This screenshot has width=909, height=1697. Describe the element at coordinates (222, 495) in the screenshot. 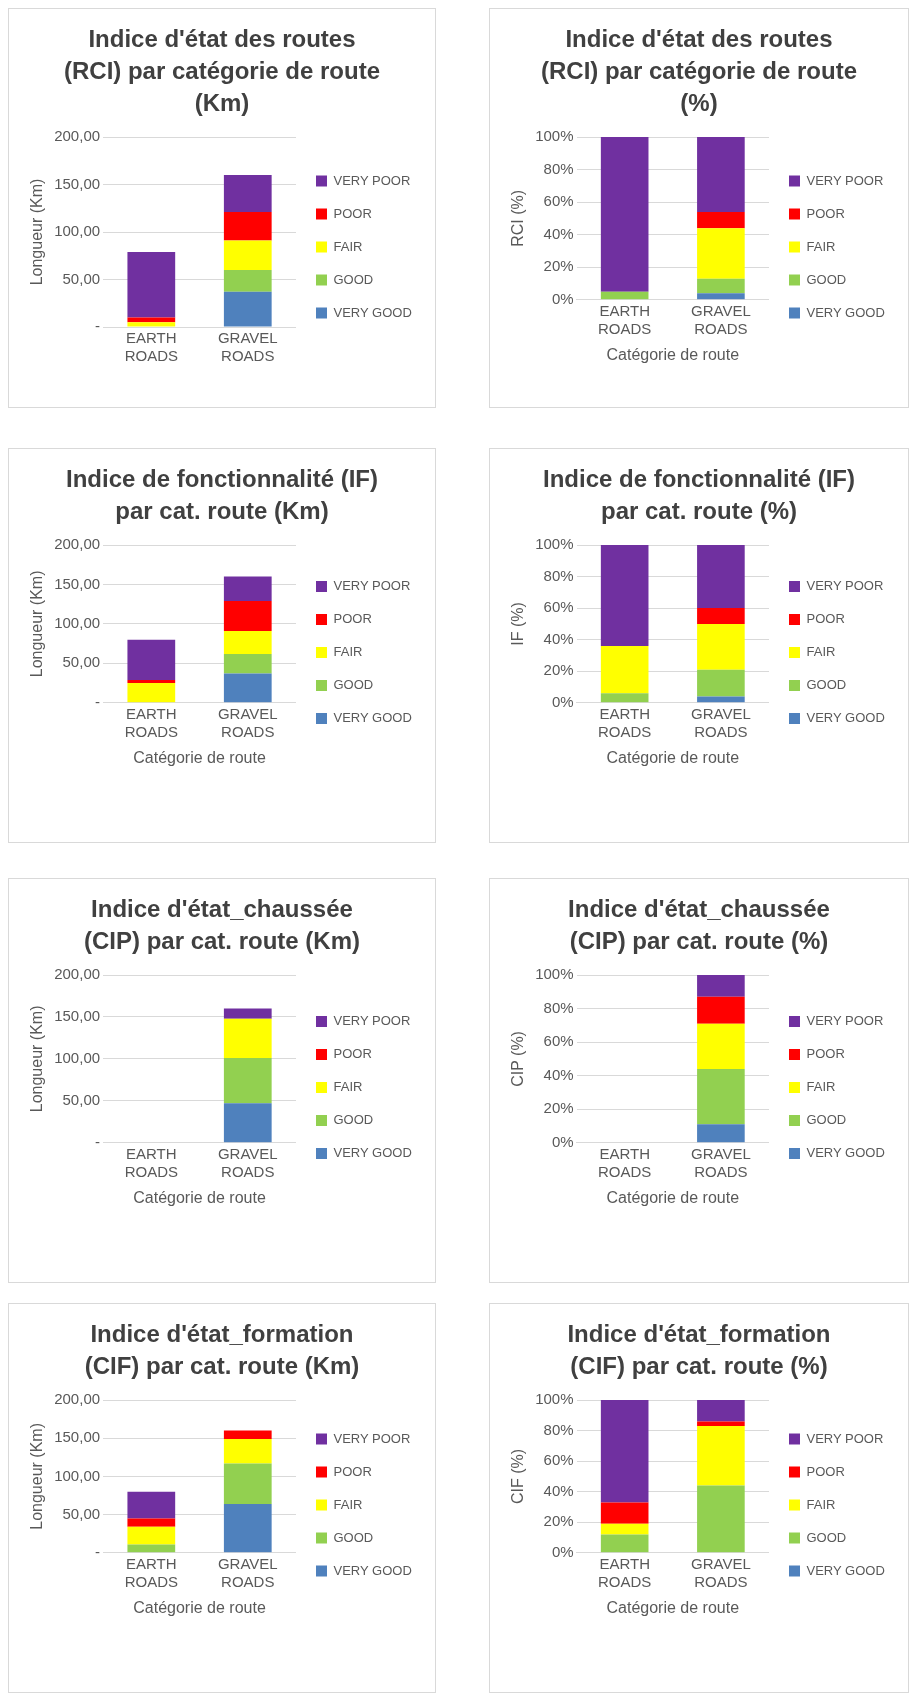

I see `chart-title: Indice de fonctionnalité (IF) par cat. route (Km)` at that location.